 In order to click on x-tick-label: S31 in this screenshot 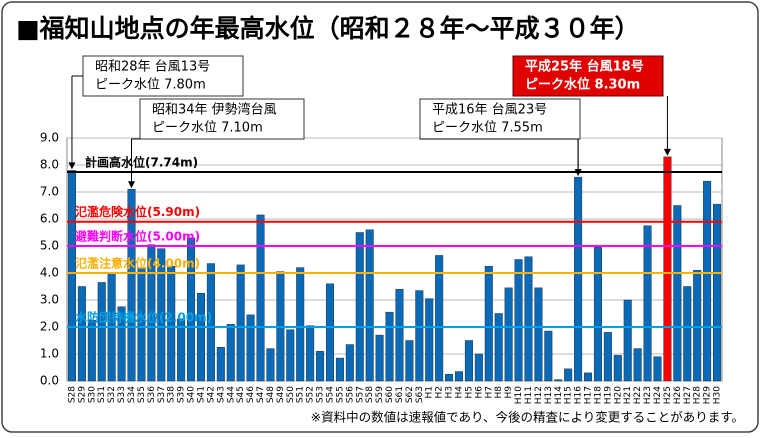, I will do `click(102, 394)`.